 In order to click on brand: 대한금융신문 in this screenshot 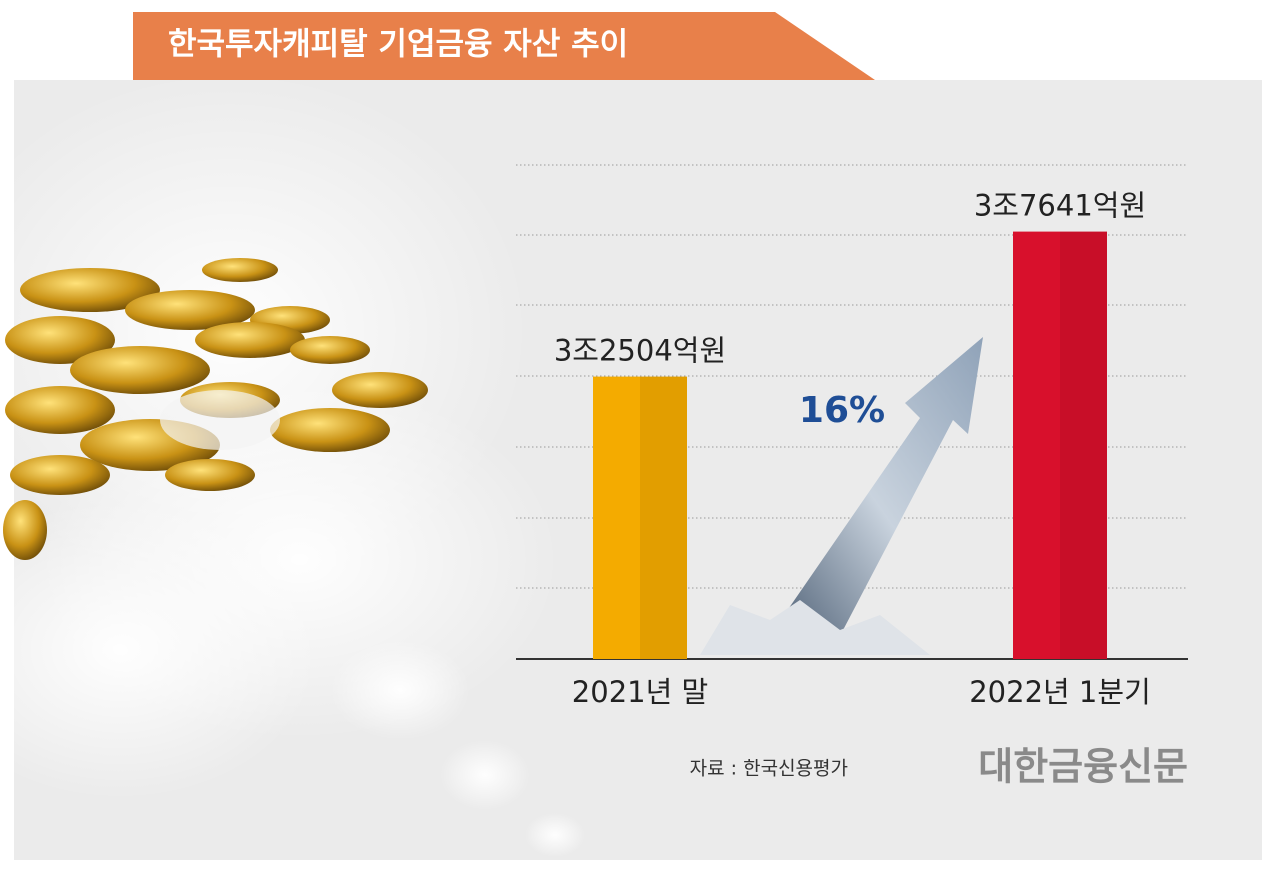, I will do `click(1083, 767)`.